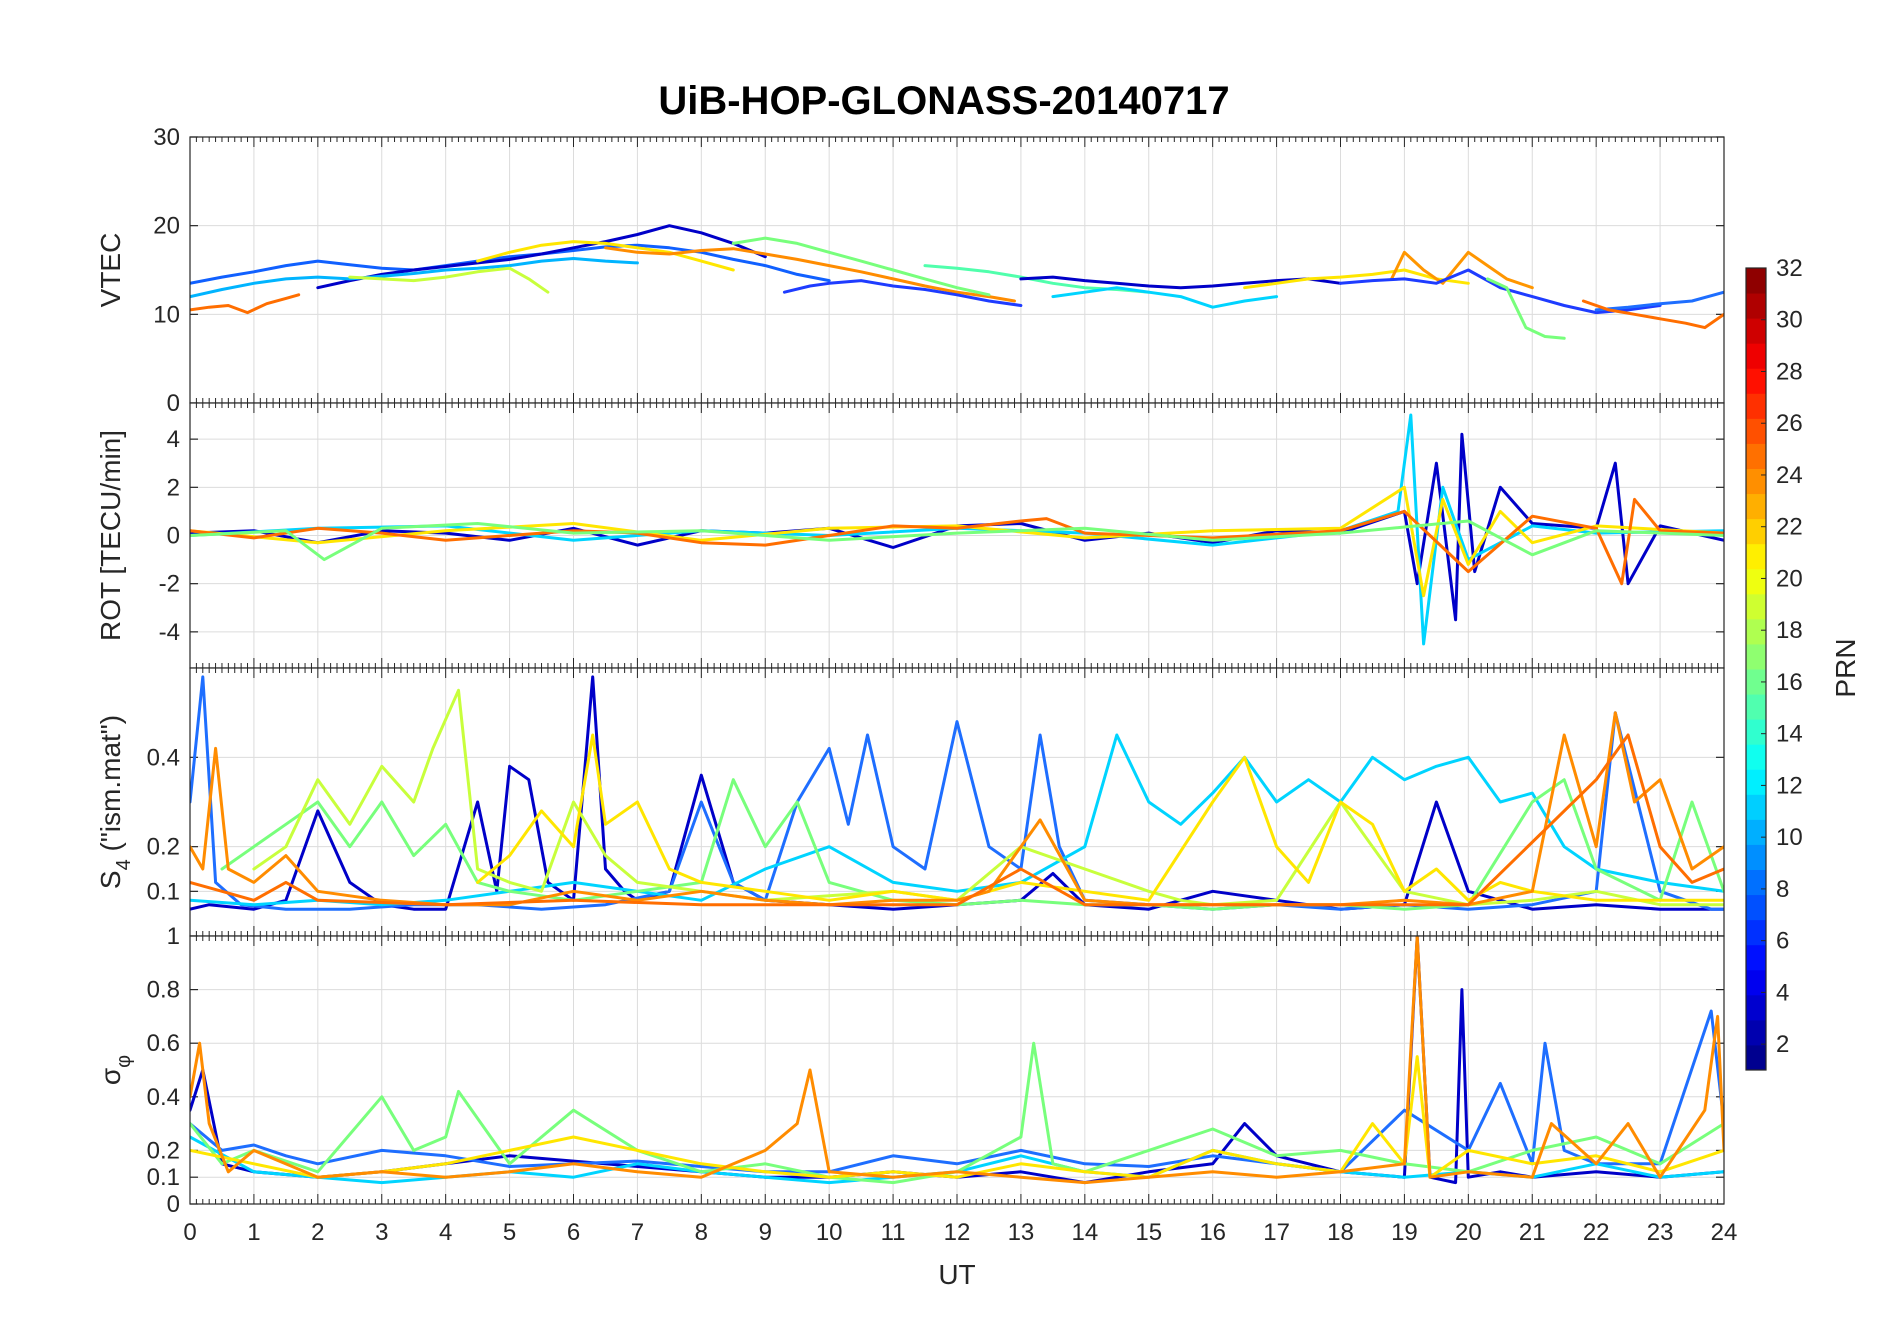 The image size is (1902, 1330). Describe the element at coordinates (381, 1232) in the screenshot. I see `x-tick-label: 3` at that location.